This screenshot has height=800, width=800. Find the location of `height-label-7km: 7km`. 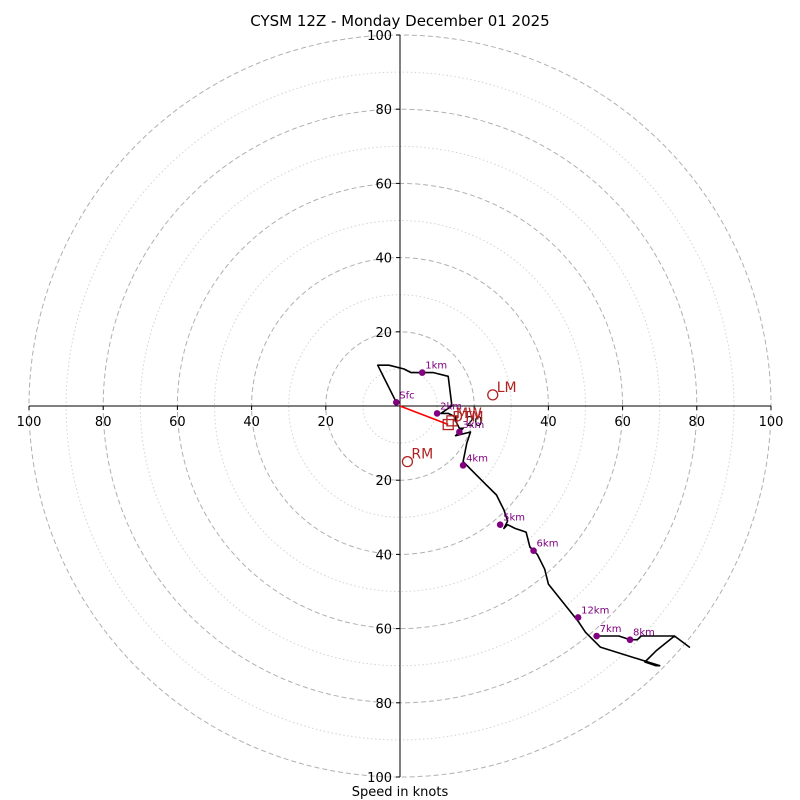

height-label-7km: 7km is located at coordinates (611, 629).